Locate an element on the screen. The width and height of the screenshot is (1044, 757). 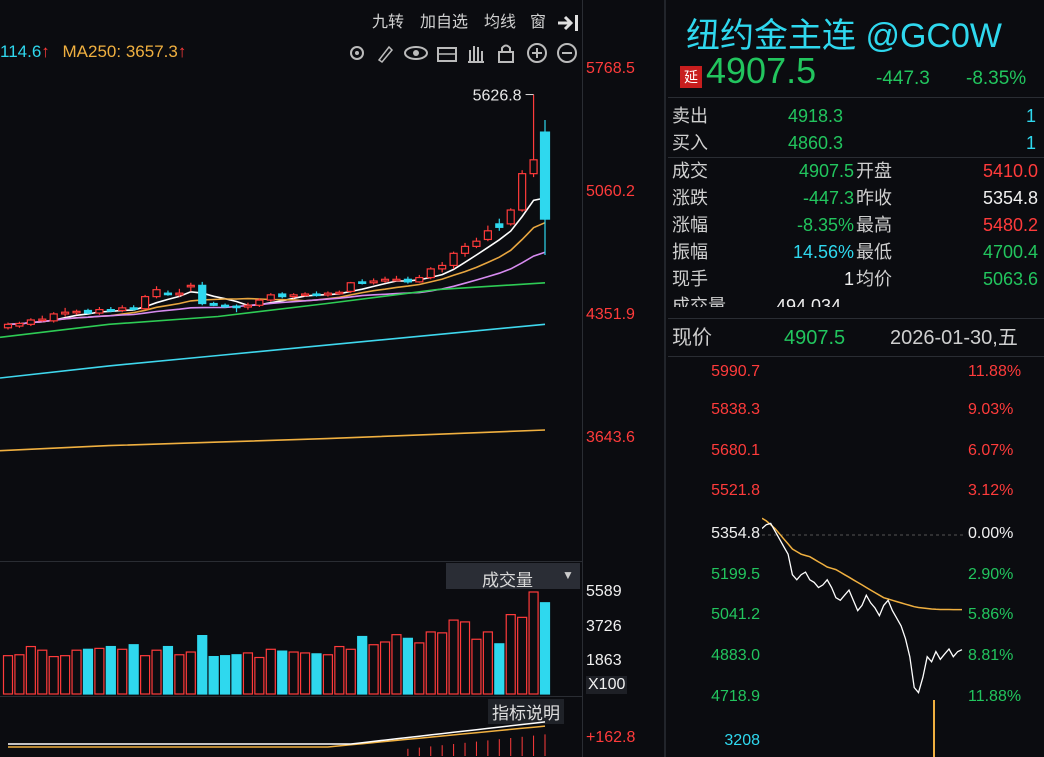
intraday-left-axis-label: 4883.0 is located at coordinates (735, 655).